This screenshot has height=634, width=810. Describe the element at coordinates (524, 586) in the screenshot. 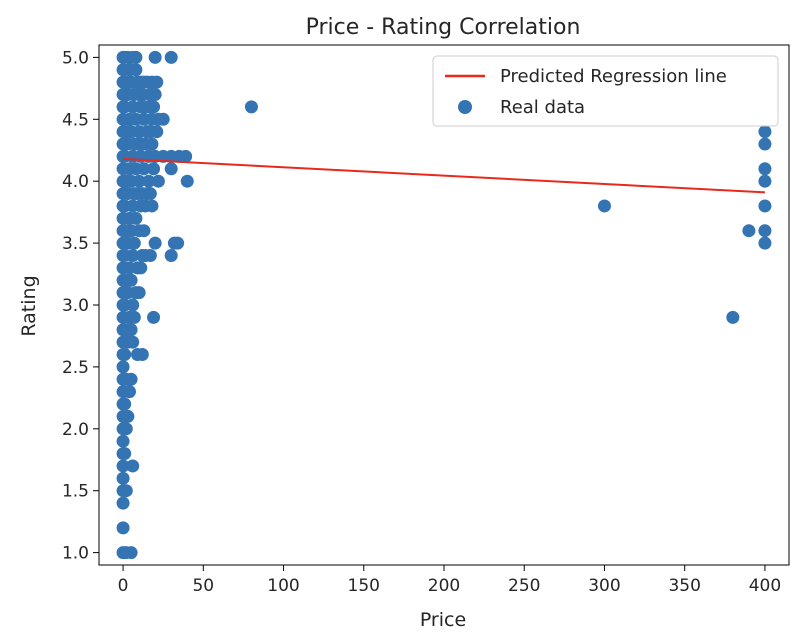

I see `x-tick-label: 250` at that location.